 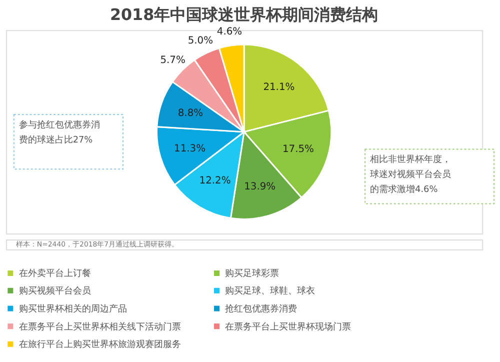 I want to click on legend-label: 购买足球、球鞋、球衣, so click(x=270, y=291).